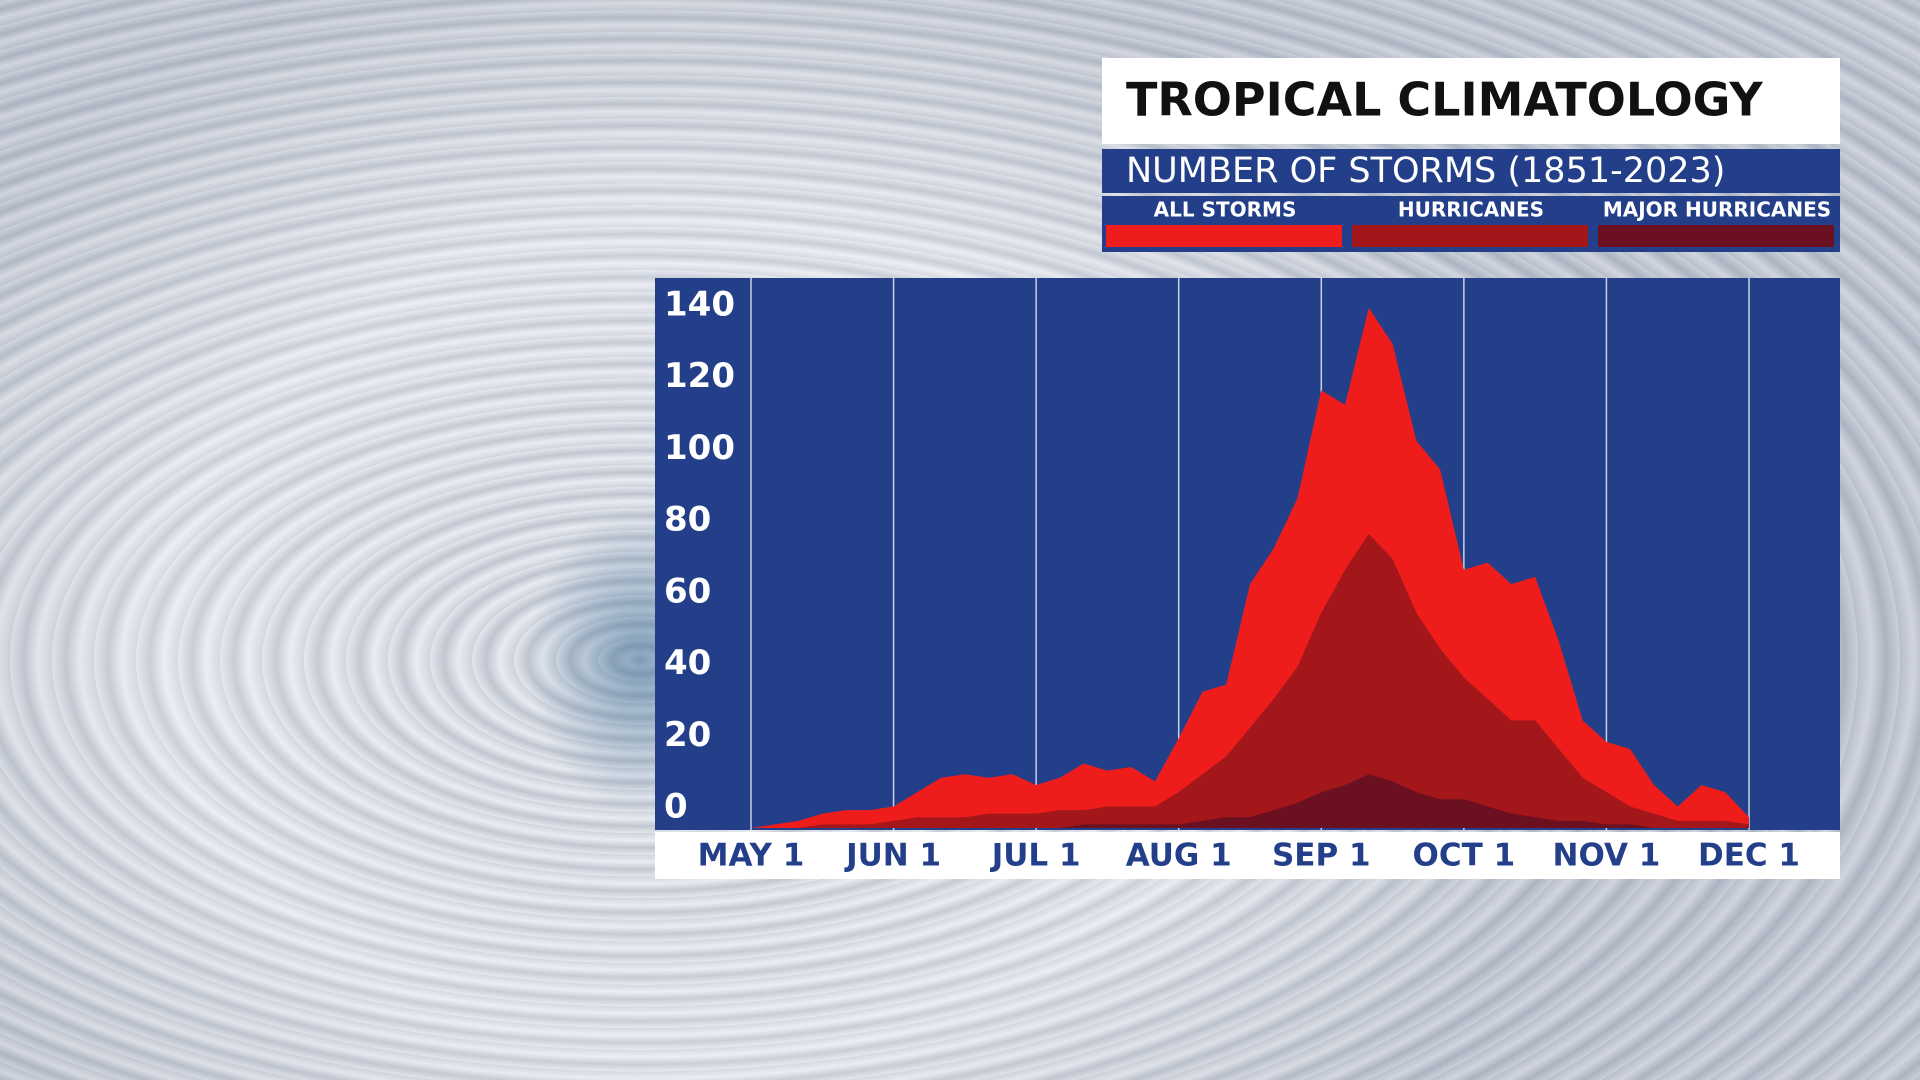 The image size is (1920, 1080). What do you see at coordinates (699, 448) in the screenshot?
I see `y-tick-label: 100` at bounding box center [699, 448].